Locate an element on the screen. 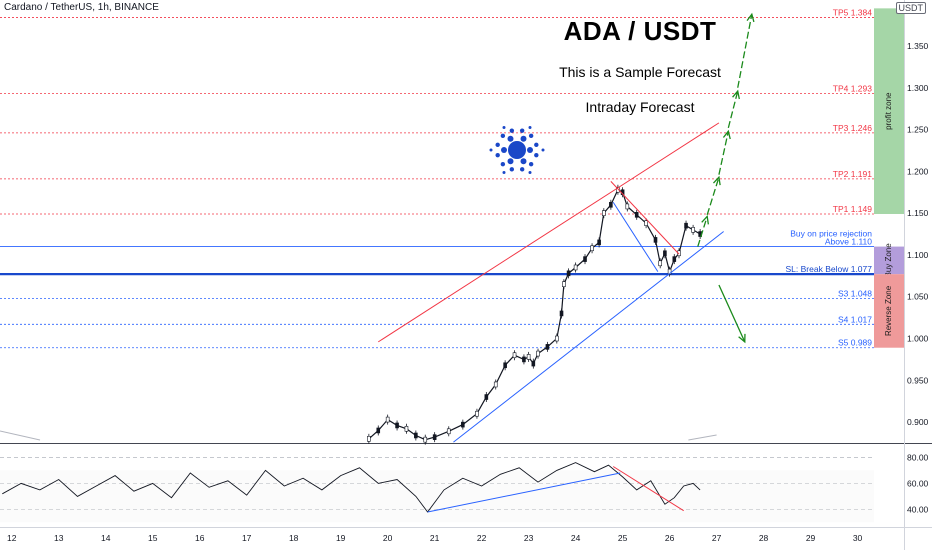  level-label-6: SL: Break Below 1.077 is located at coordinates (829, 269).